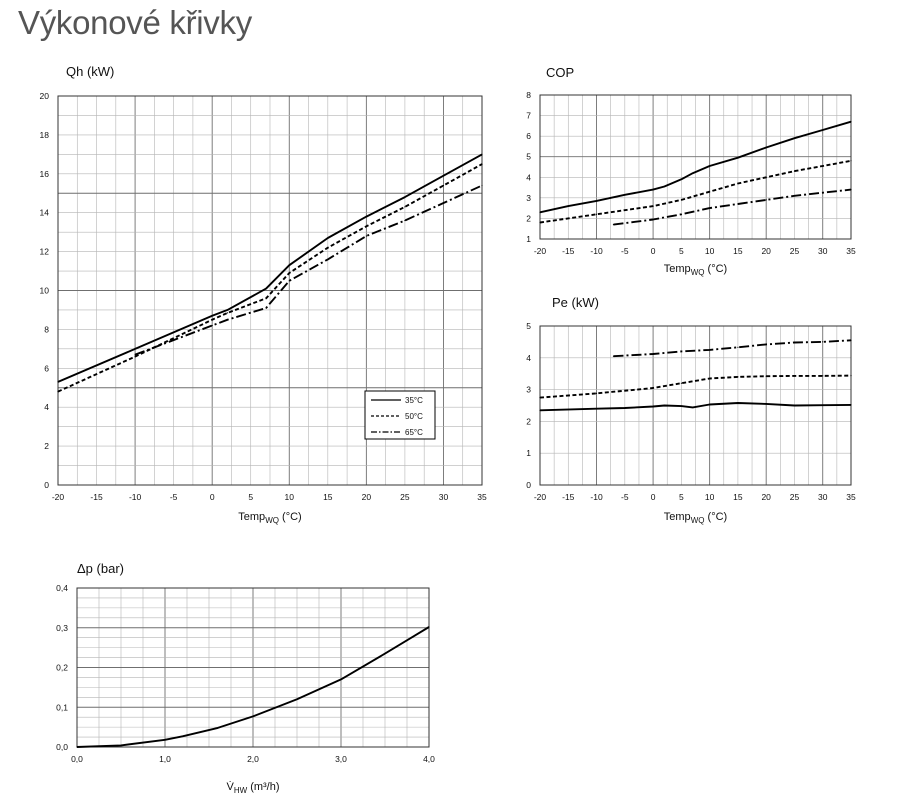  I want to click on x-tick-label: 5, so click(681, 497).